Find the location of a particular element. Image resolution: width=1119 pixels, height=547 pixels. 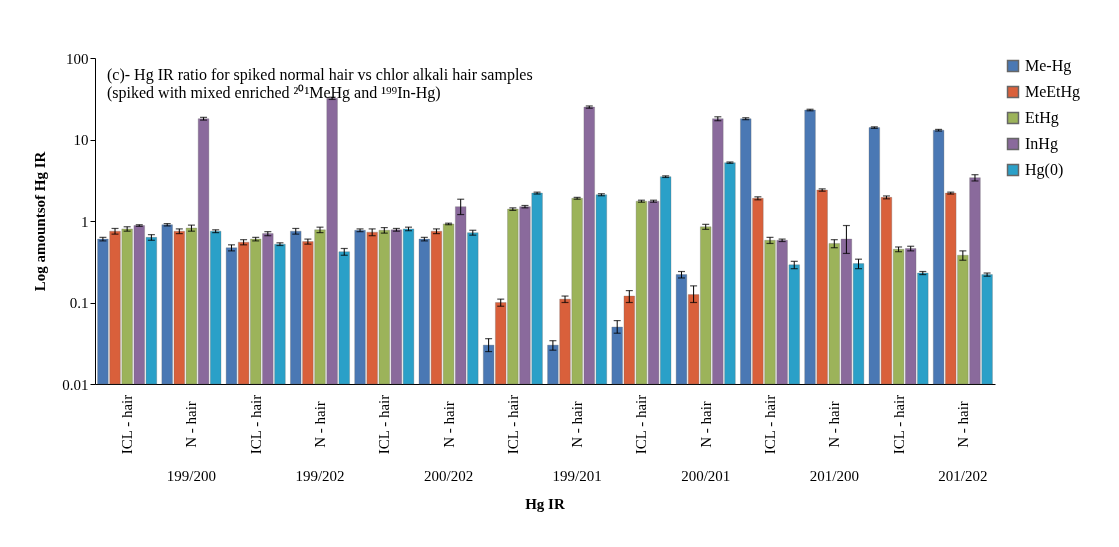

text: 199/200 is located at coordinates (191, 476).